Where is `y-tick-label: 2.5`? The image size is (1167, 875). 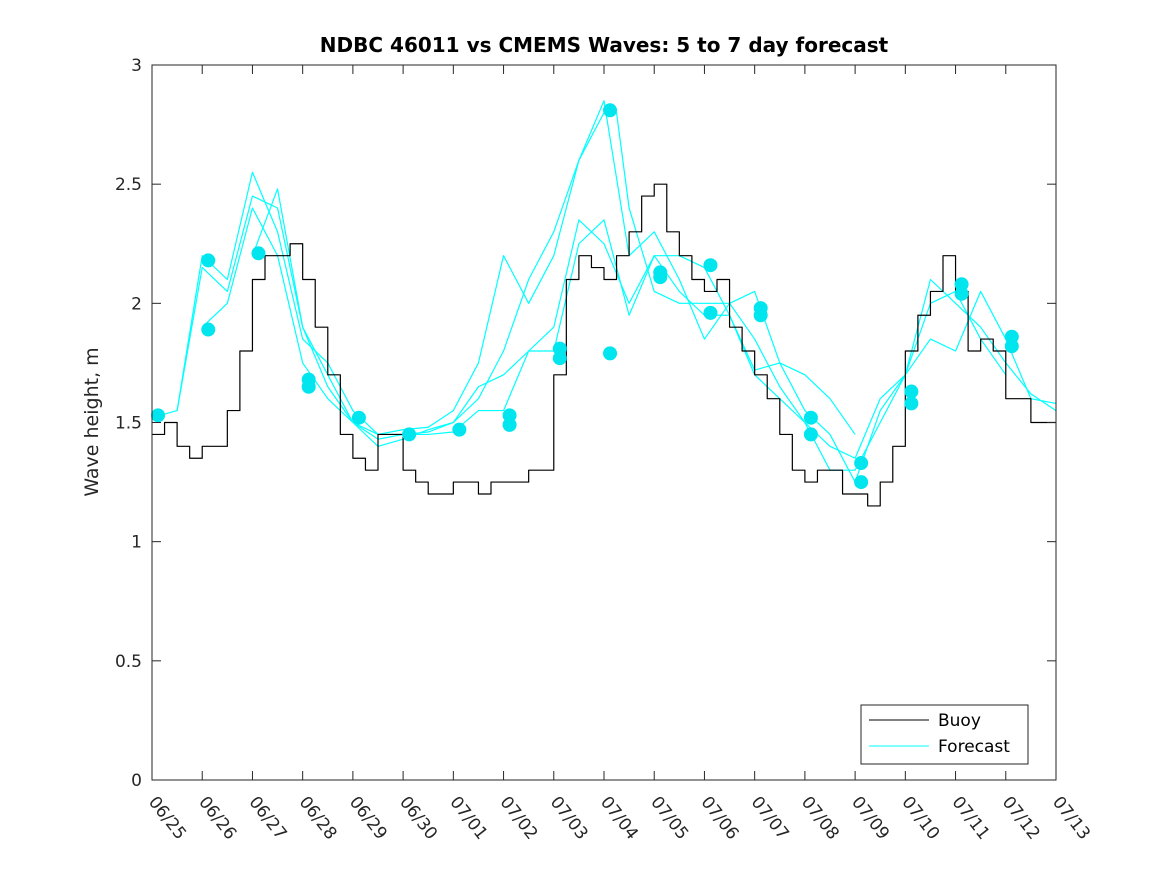 y-tick-label: 2.5 is located at coordinates (128, 185).